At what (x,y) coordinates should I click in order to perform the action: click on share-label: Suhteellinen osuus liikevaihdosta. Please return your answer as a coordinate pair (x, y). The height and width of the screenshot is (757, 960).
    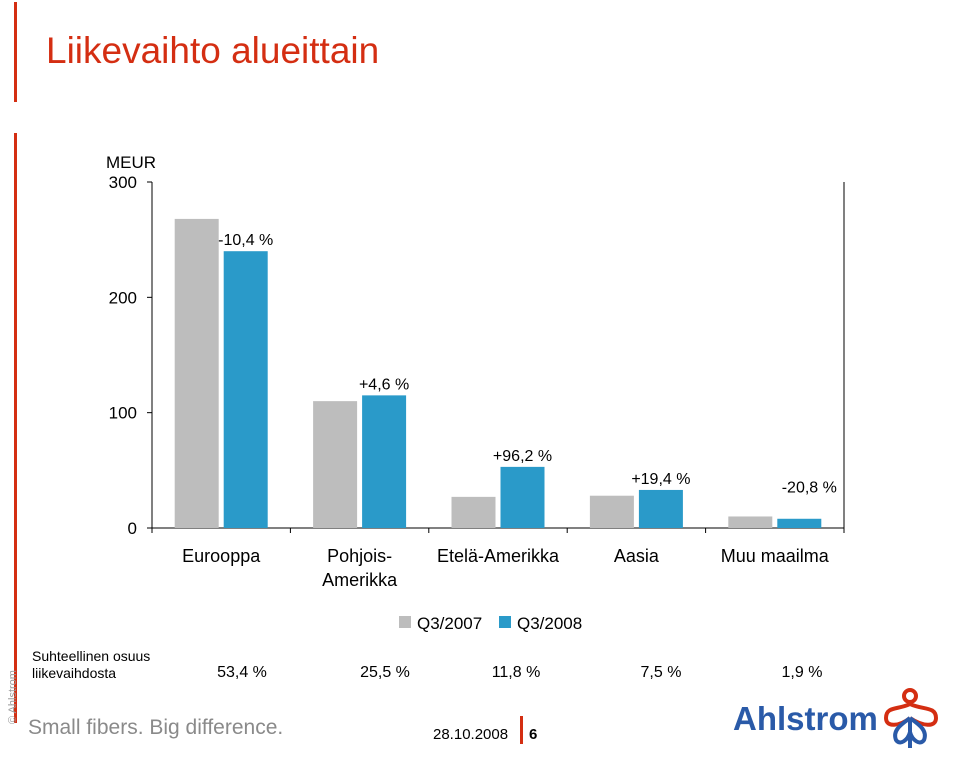
    Looking at the image, I should click on (91, 665).